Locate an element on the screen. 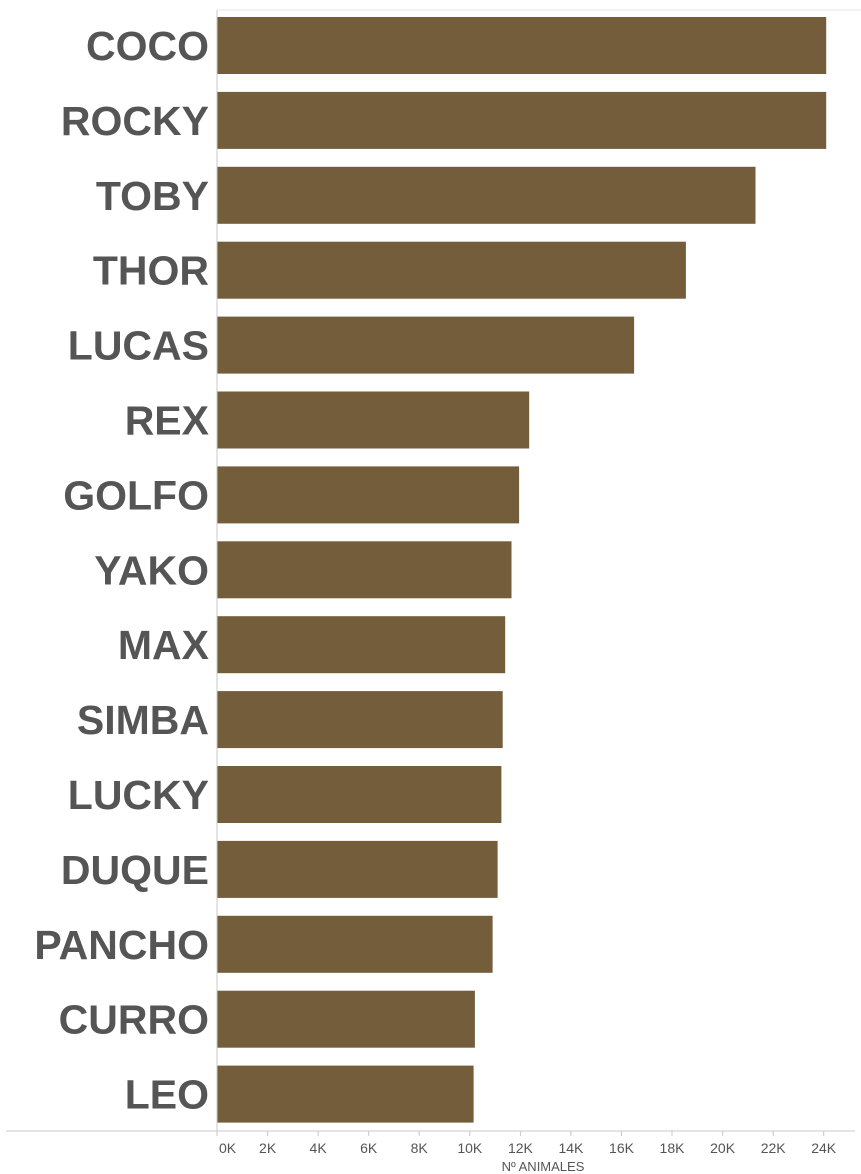 This screenshot has height=1174, width=861. x-tick-label: 24K is located at coordinates (824, 1148).